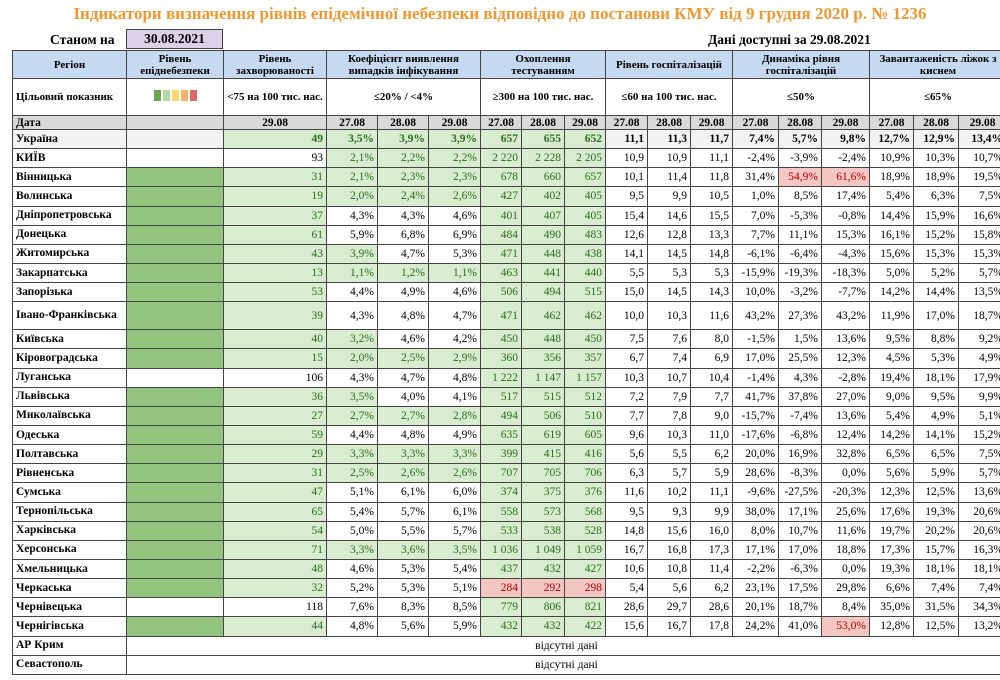 Image resolution: width=1000 pixels, height=680 pixels. I want to click on hospitalization-dynamics-value: -17,6%, so click(755, 435).